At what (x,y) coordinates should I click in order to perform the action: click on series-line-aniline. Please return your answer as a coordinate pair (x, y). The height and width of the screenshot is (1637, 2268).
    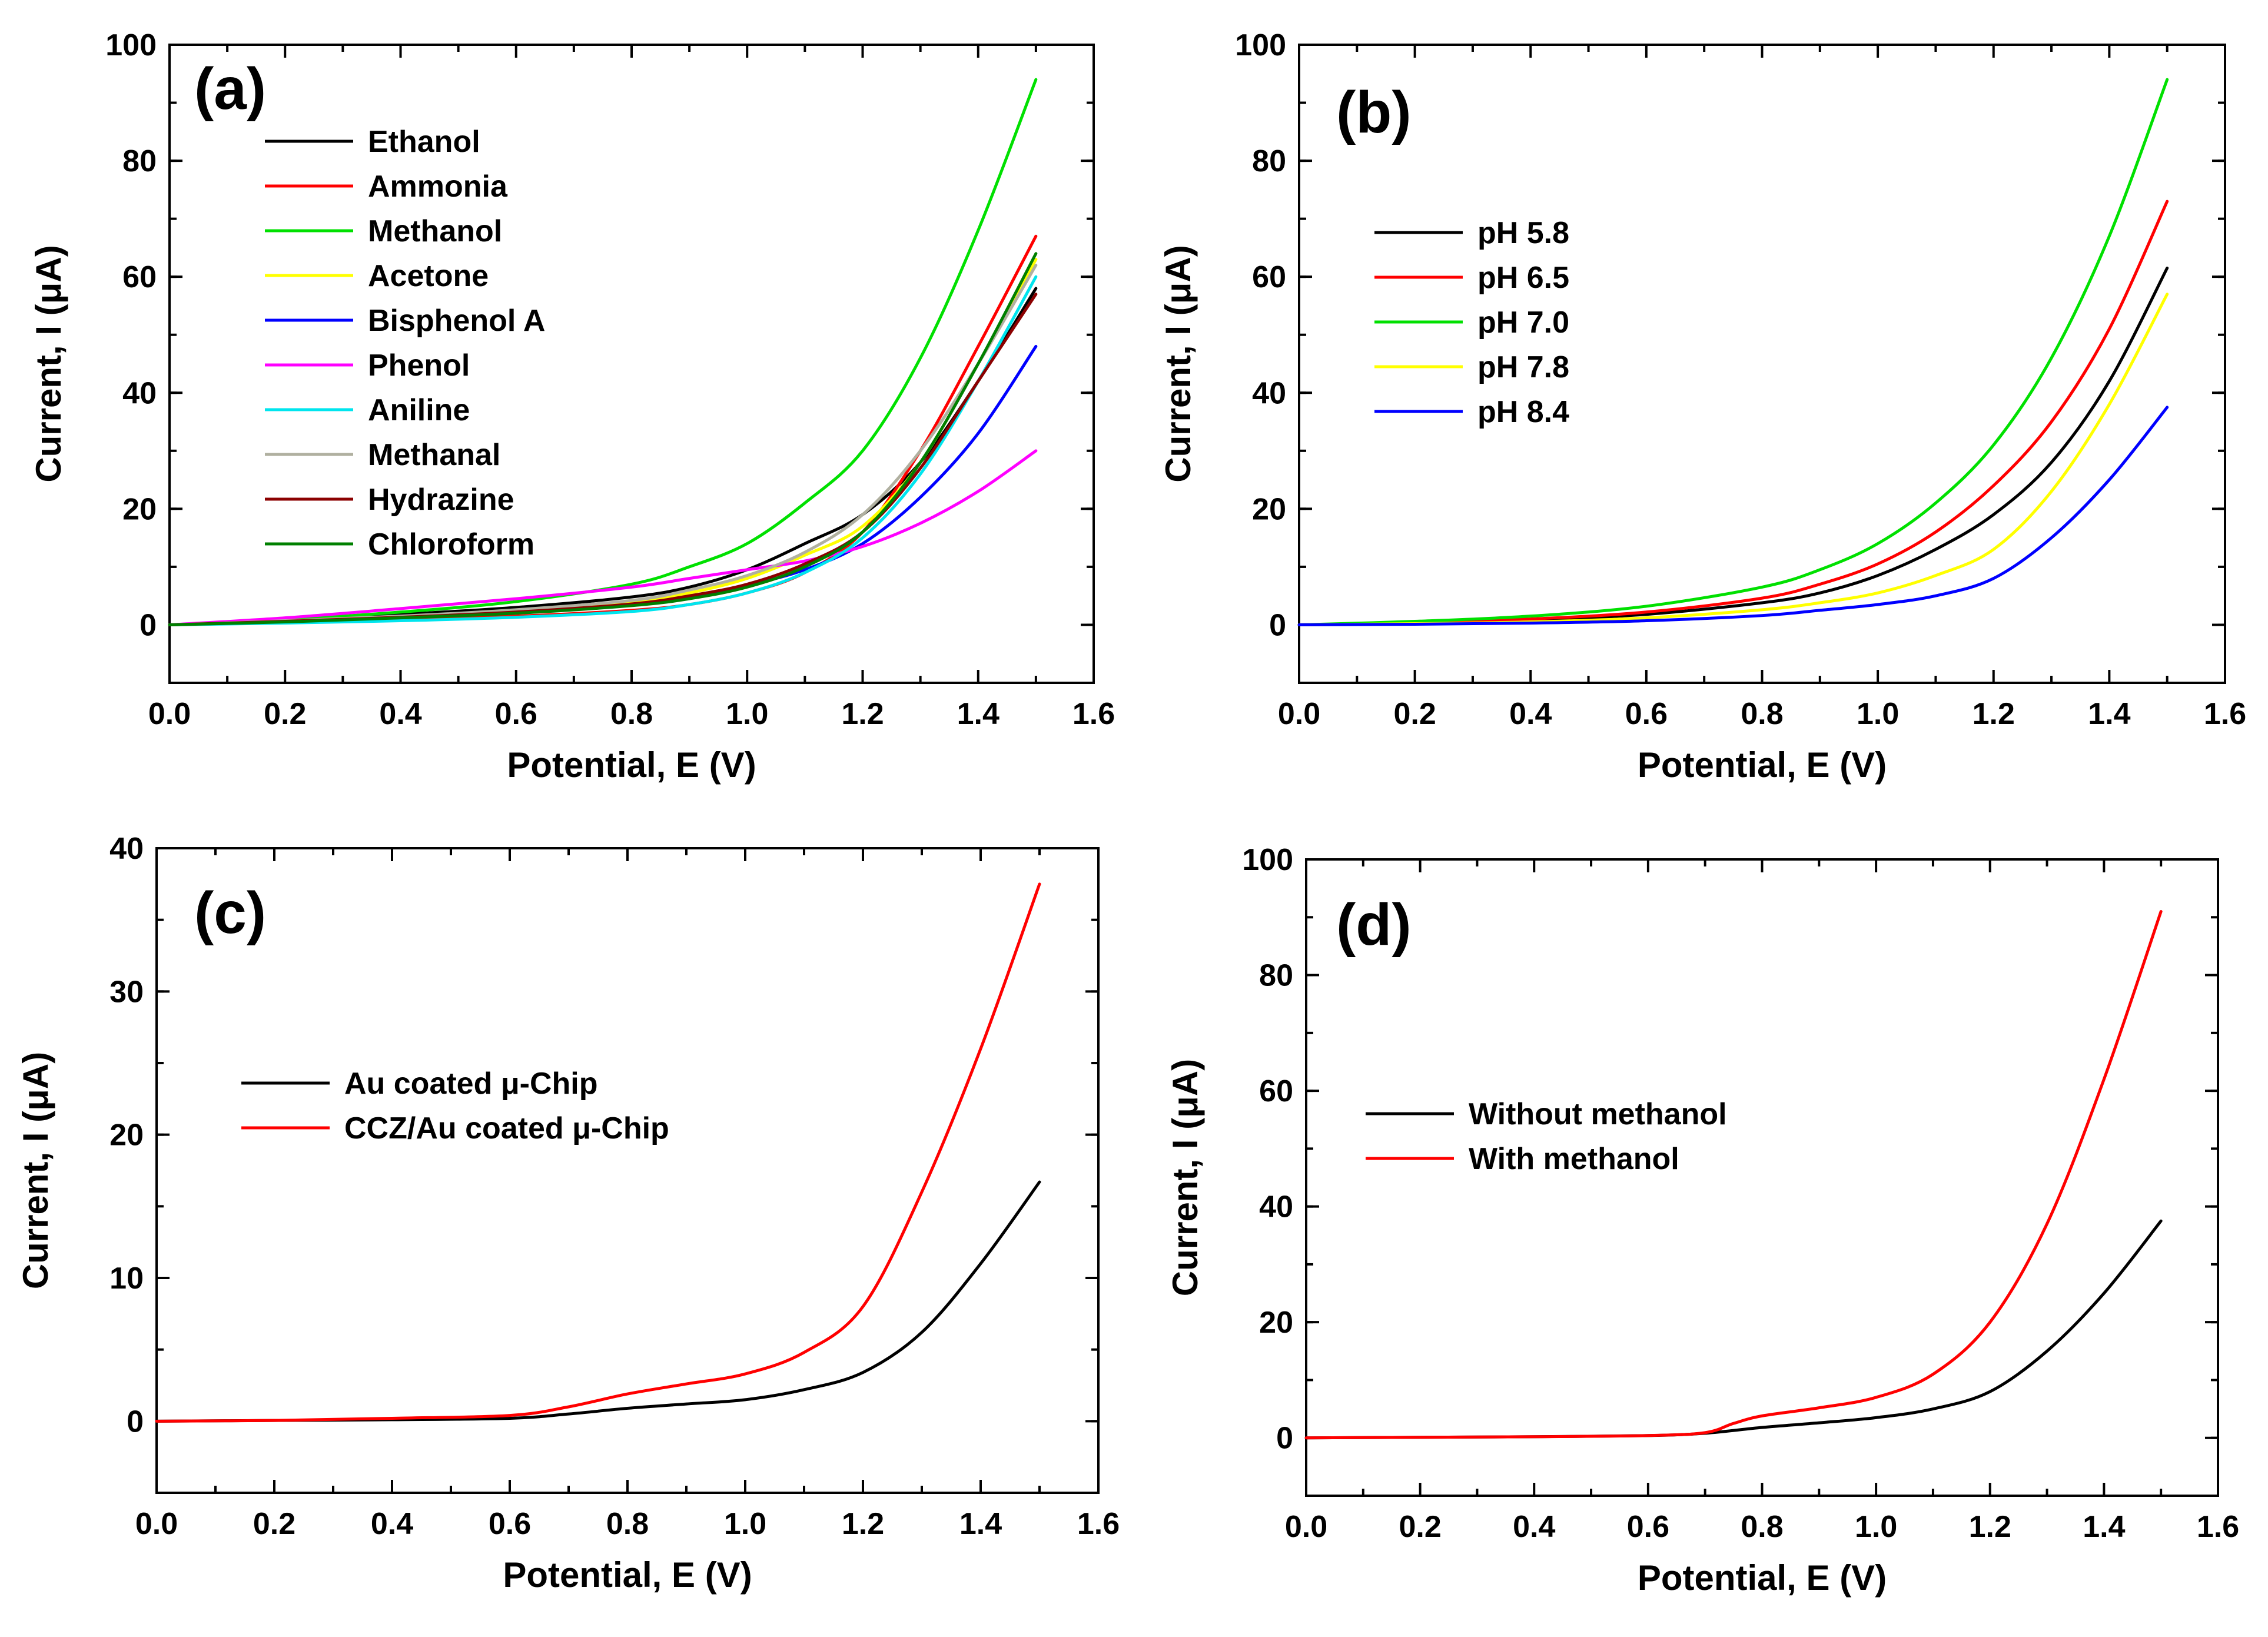
    Looking at the image, I should click on (603, 450).